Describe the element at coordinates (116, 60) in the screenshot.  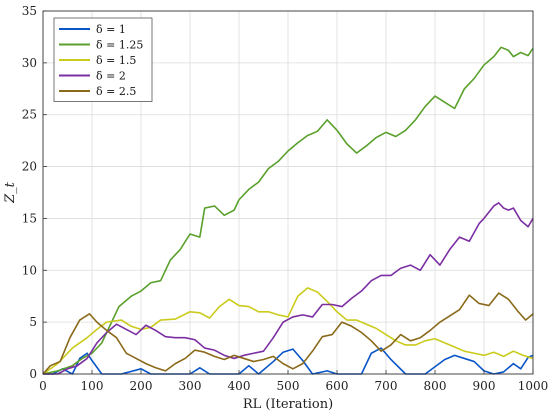
I see `legend-label-3: δ = 1.5` at that location.